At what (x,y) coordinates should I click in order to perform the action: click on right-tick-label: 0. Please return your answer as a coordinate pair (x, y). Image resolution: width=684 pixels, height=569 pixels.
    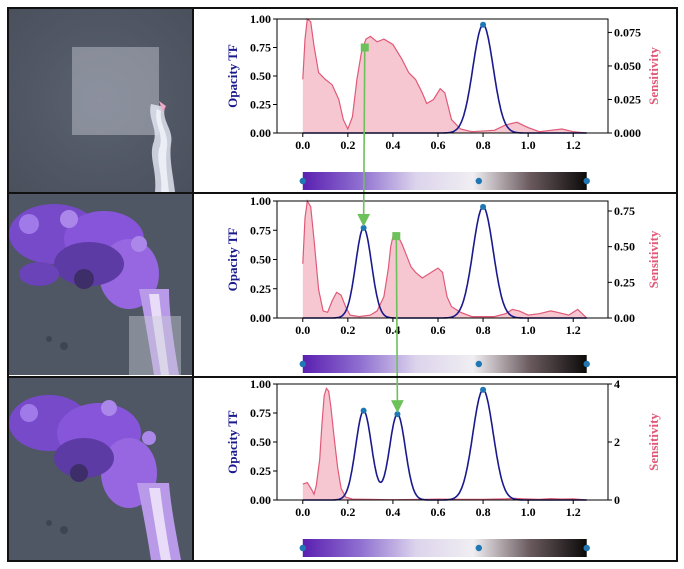
    Looking at the image, I should click on (617, 500).